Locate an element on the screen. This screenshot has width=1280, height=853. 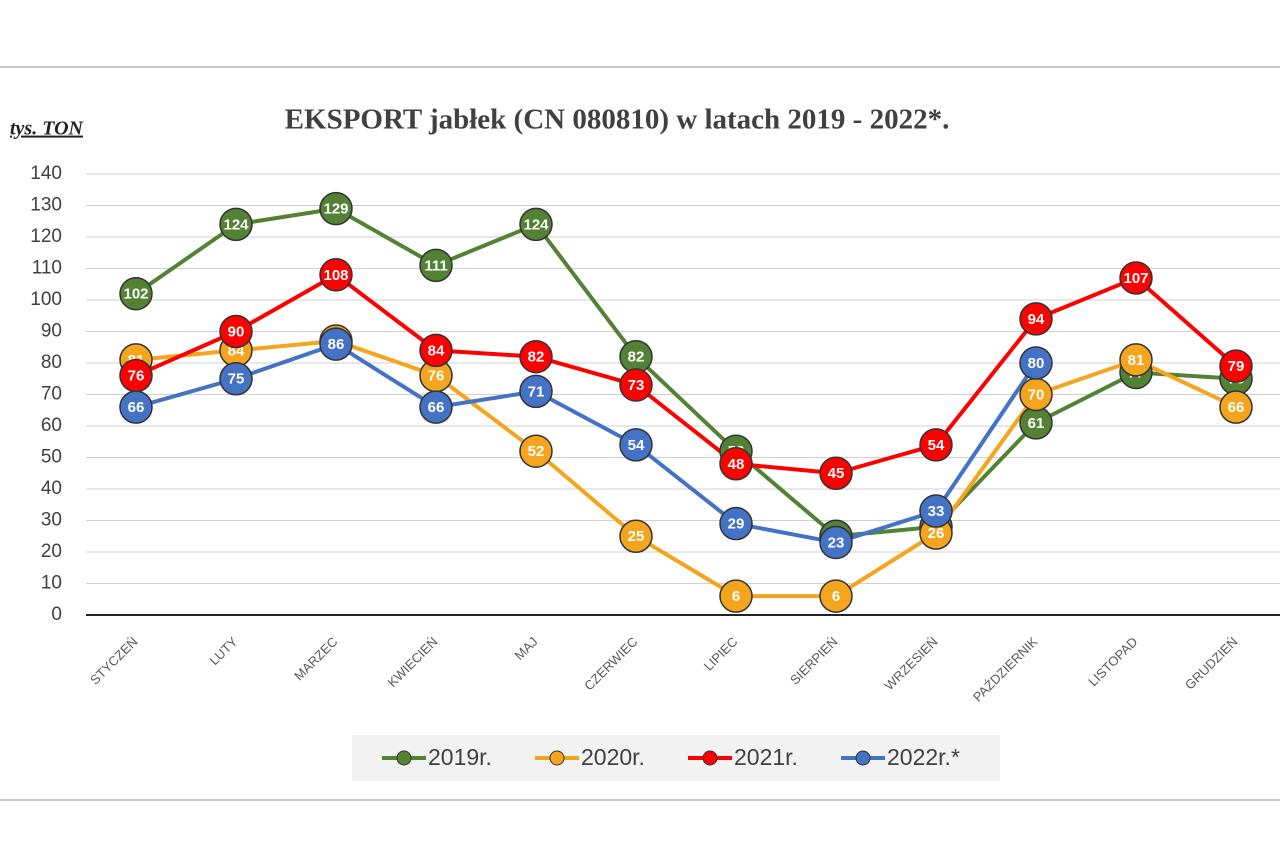
data-label: 80 is located at coordinates (1036, 363).